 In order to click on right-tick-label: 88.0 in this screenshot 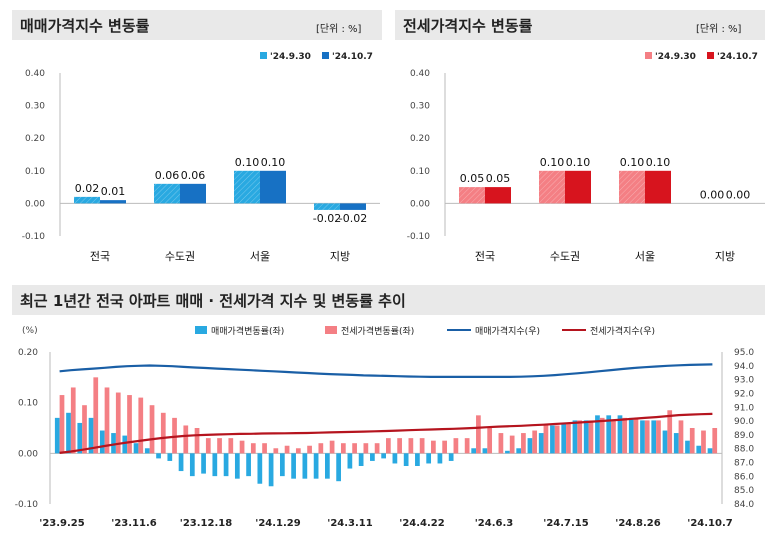, I will do `click(744, 450)`.